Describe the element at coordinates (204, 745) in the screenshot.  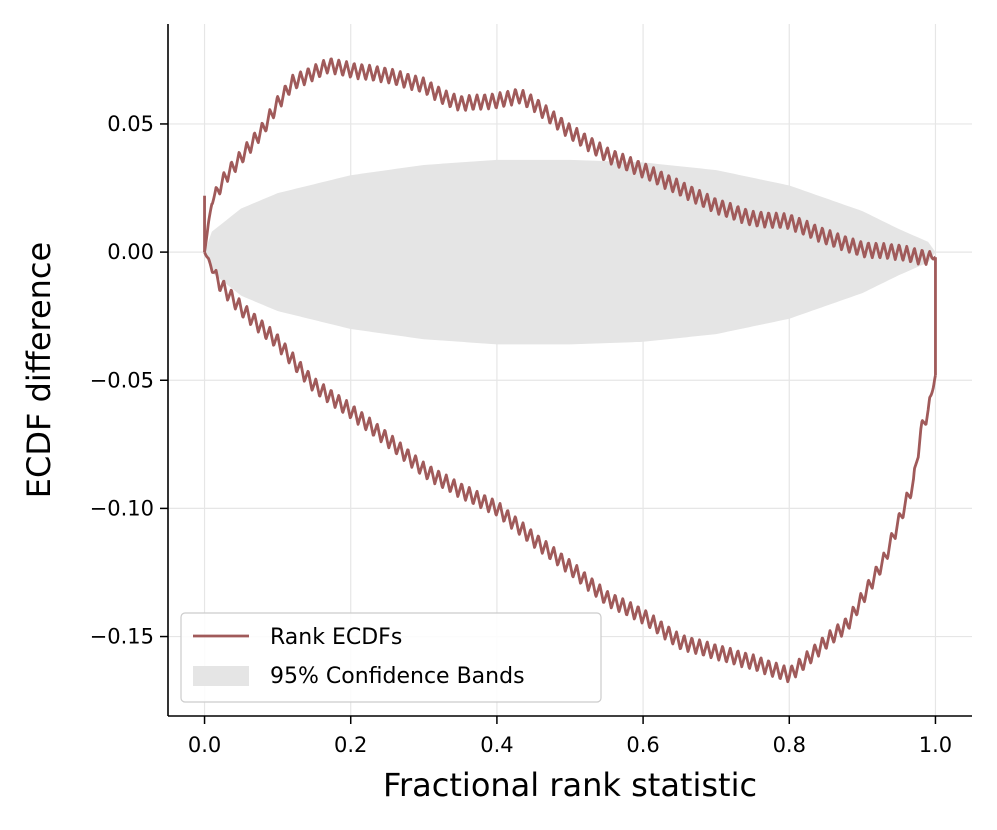
I see `x-tick-label-0: 0.0` at that location.